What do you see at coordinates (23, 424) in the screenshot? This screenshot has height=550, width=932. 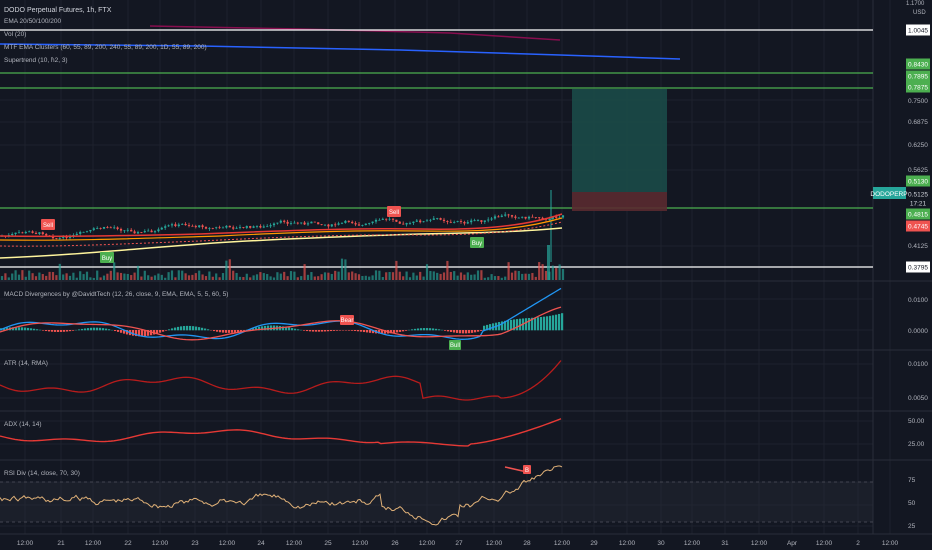 I see `adx-title: ADX (14, 14)` at bounding box center [23, 424].